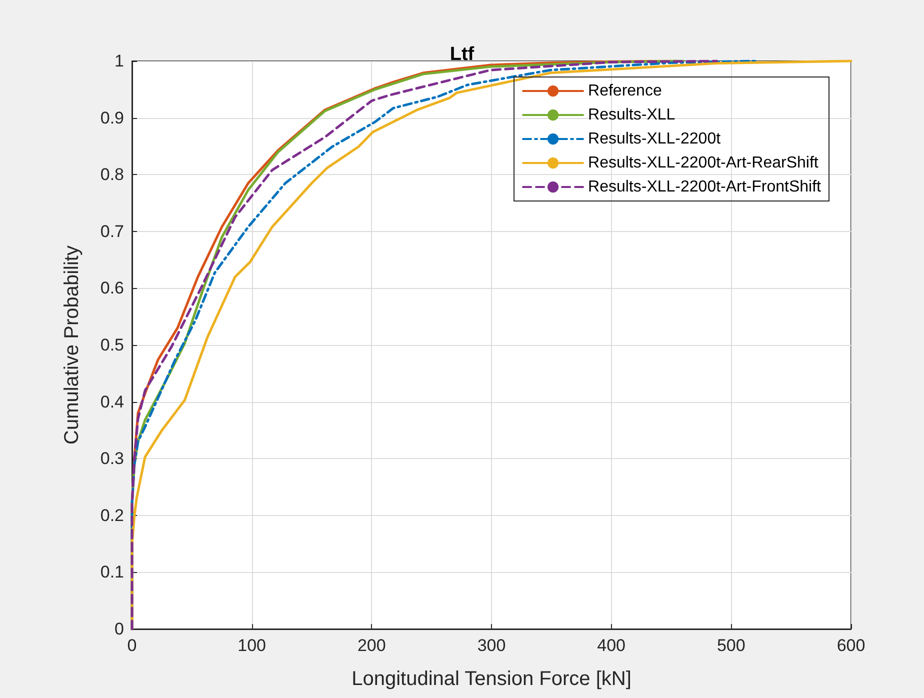 Image resolution: width=924 pixels, height=698 pixels. Describe the element at coordinates (112, 458) in the screenshot. I see `y-tick-label: 0.3` at that location.